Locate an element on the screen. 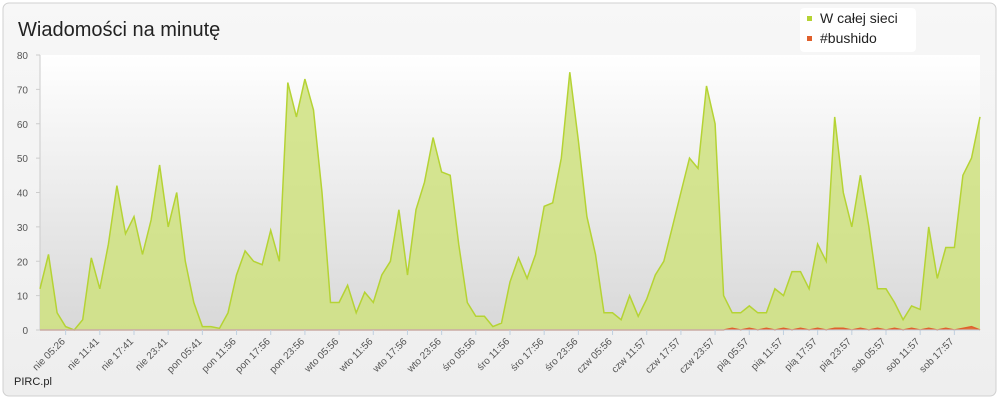 The image size is (1000, 400). legend-label: W całej sieci is located at coordinates (859, 18).